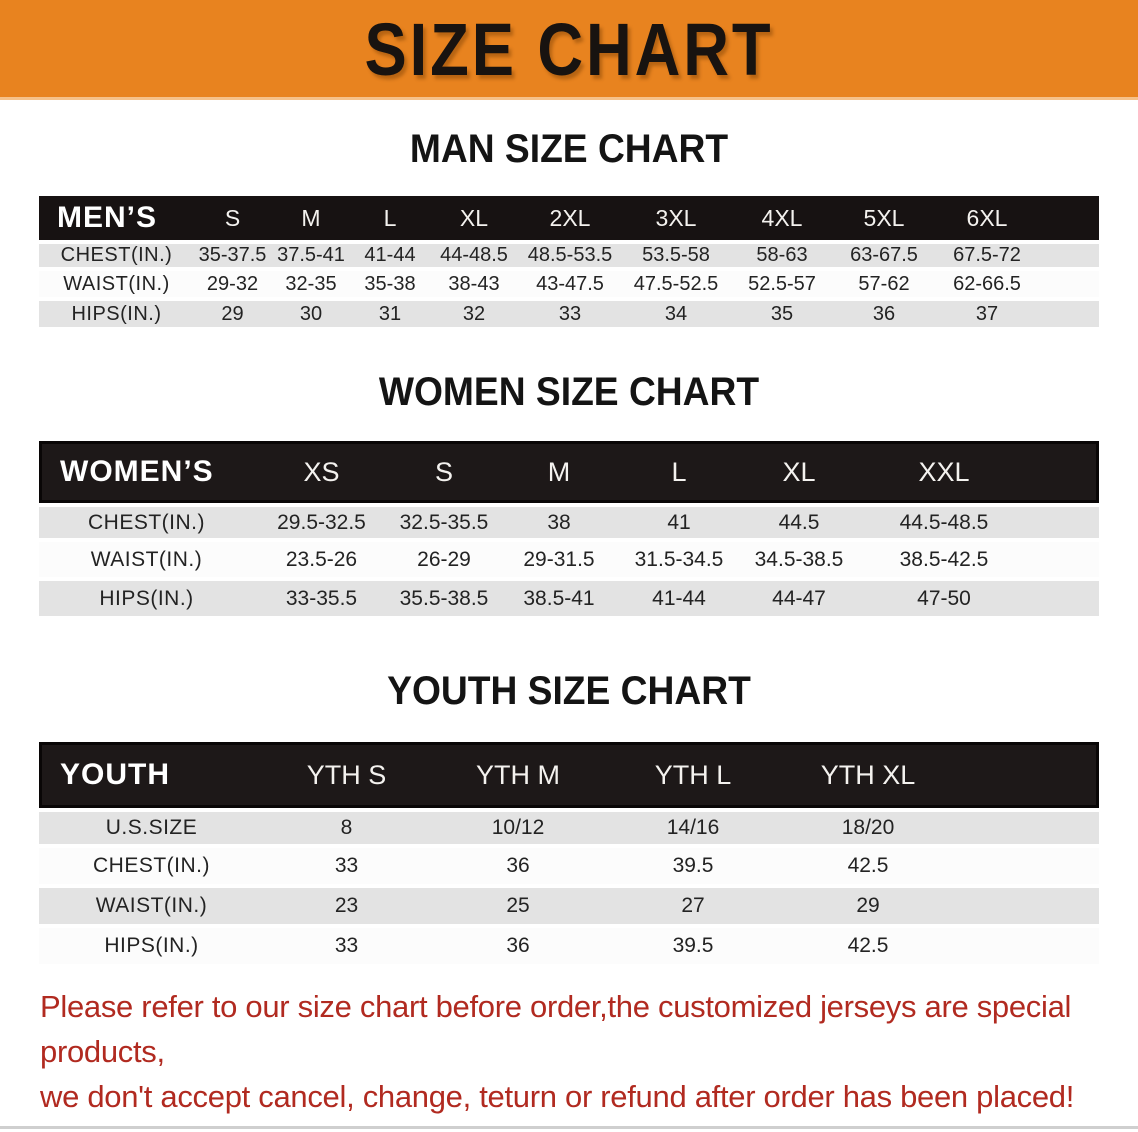 The height and width of the screenshot is (1132, 1138). I want to click on size-column-header: YTH S, so click(346, 775).